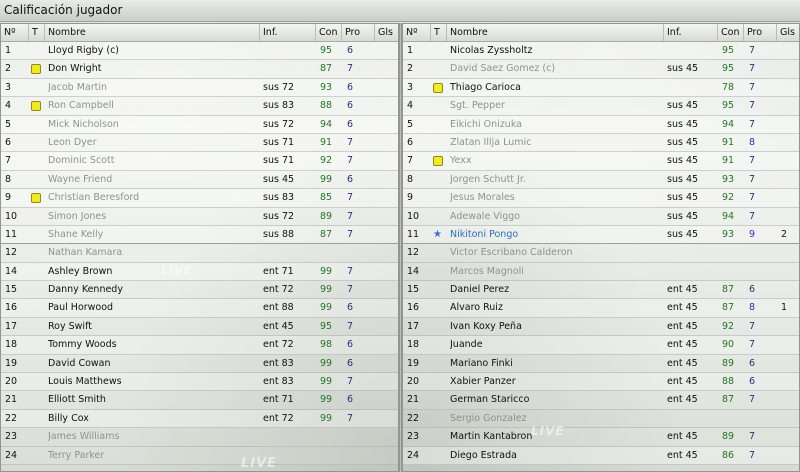  Describe the element at coordinates (728, 198) in the screenshot. I see `player-condition: 92` at that location.